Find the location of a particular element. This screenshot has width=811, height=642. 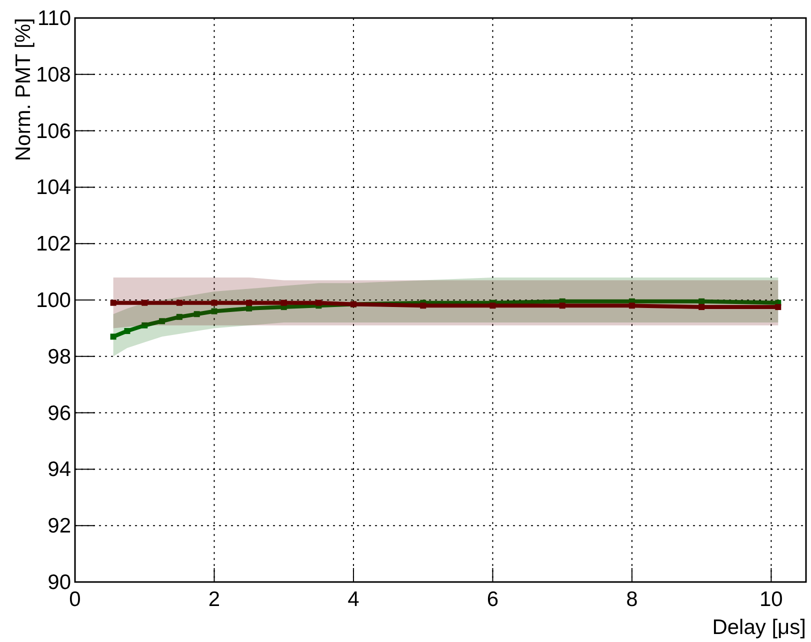

y-tick-label: 94 is located at coordinates (60, 470).